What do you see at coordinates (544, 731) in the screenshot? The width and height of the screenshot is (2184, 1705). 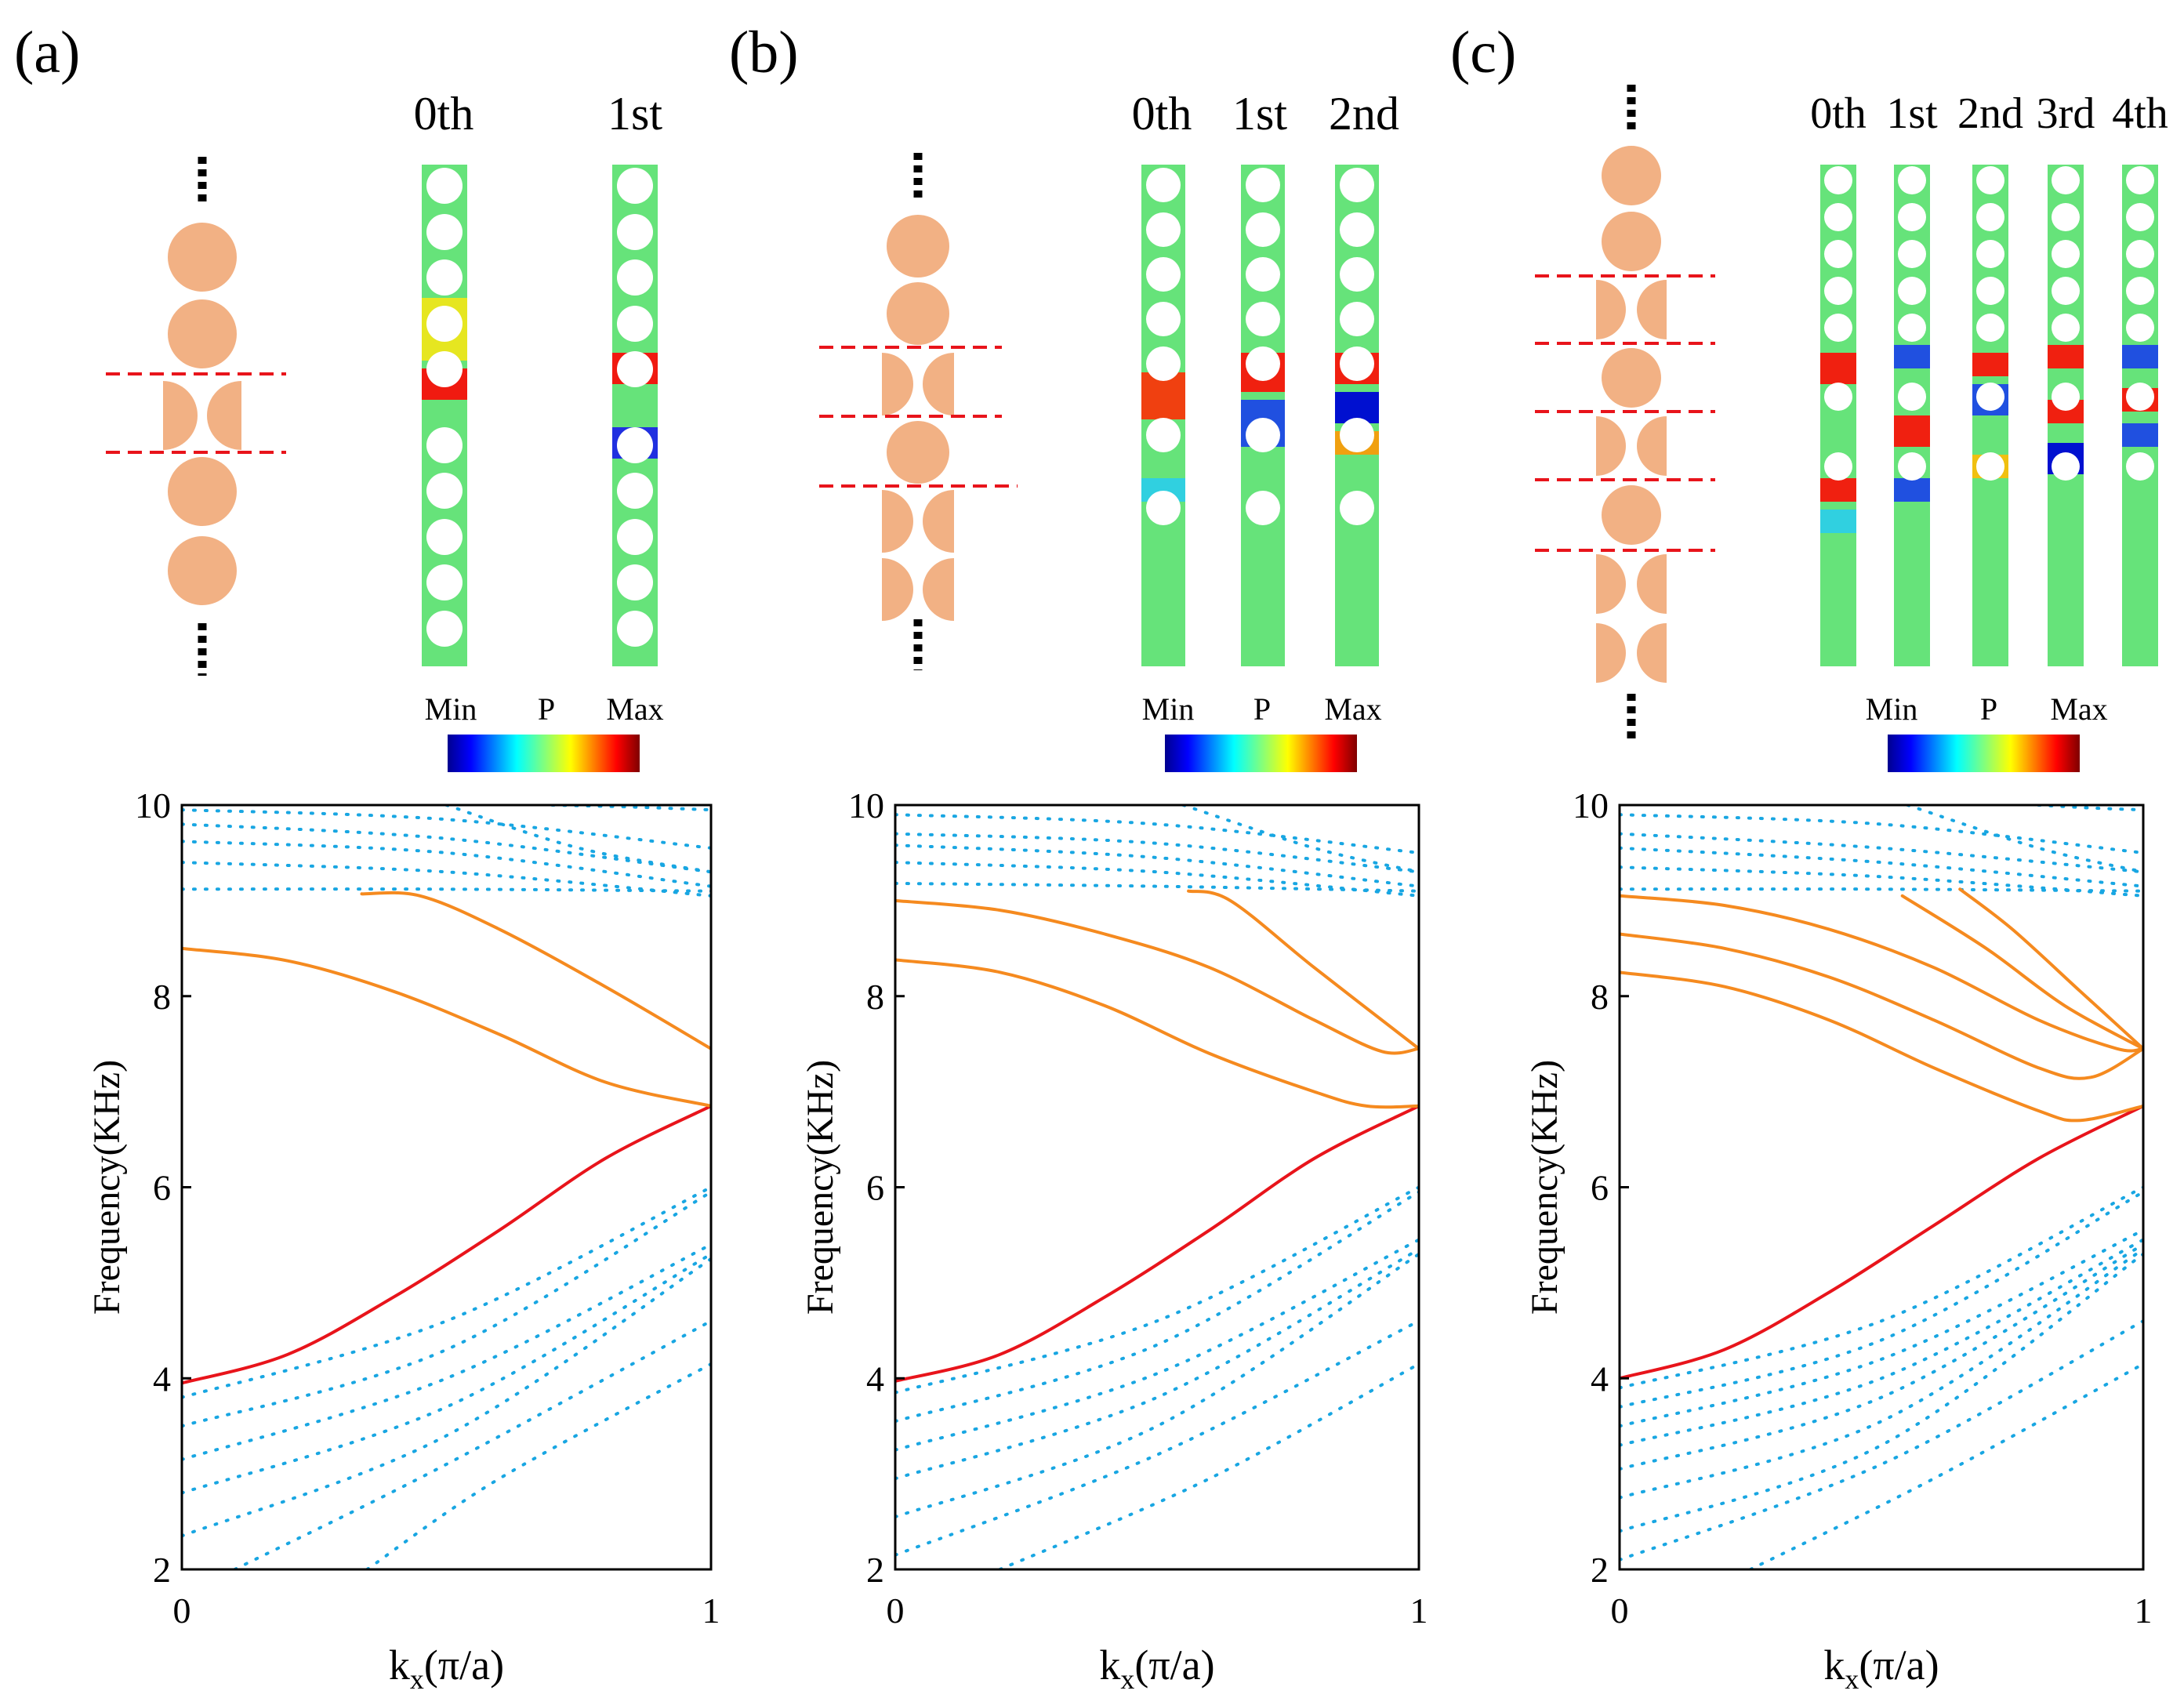 I see `panel-a-colorbar: Min P Max` at bounding box center [544, 731].